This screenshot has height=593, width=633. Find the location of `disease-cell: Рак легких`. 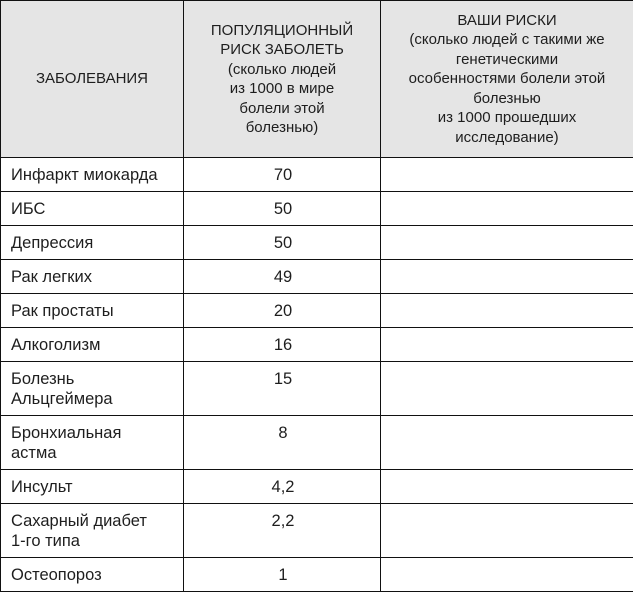

disease-cell: Рак легких is located at coordinates (92, 276).